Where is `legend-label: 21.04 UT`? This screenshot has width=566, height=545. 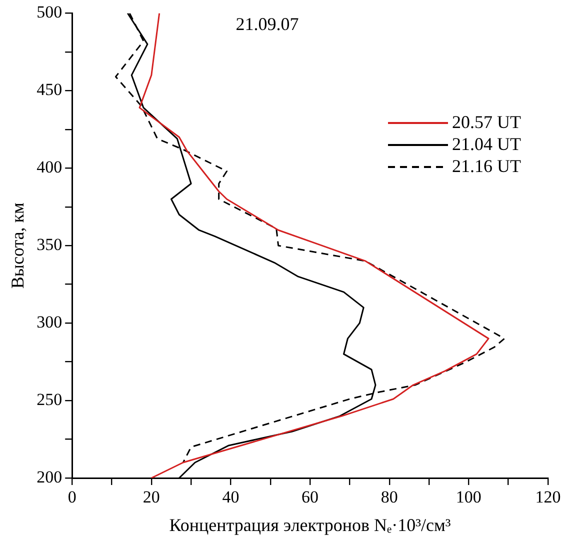
legend-label: 21.04 UT is located at coordinates (486, 144).